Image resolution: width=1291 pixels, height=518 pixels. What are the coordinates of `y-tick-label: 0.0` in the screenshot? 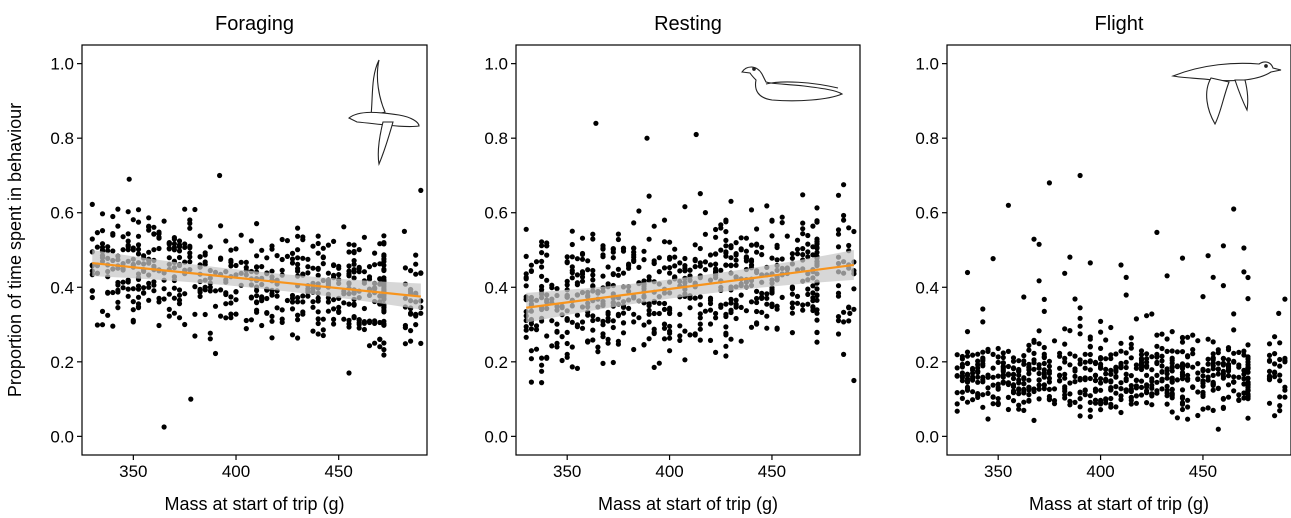 It's located at (496, 436).